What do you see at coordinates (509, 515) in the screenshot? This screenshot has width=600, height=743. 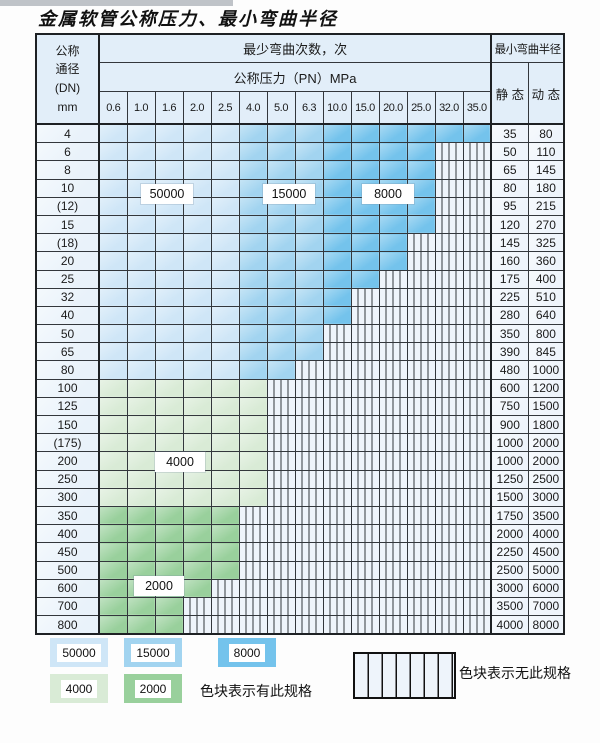 I see `static-radius-cell: 1750` at bounding box center [509, 515].